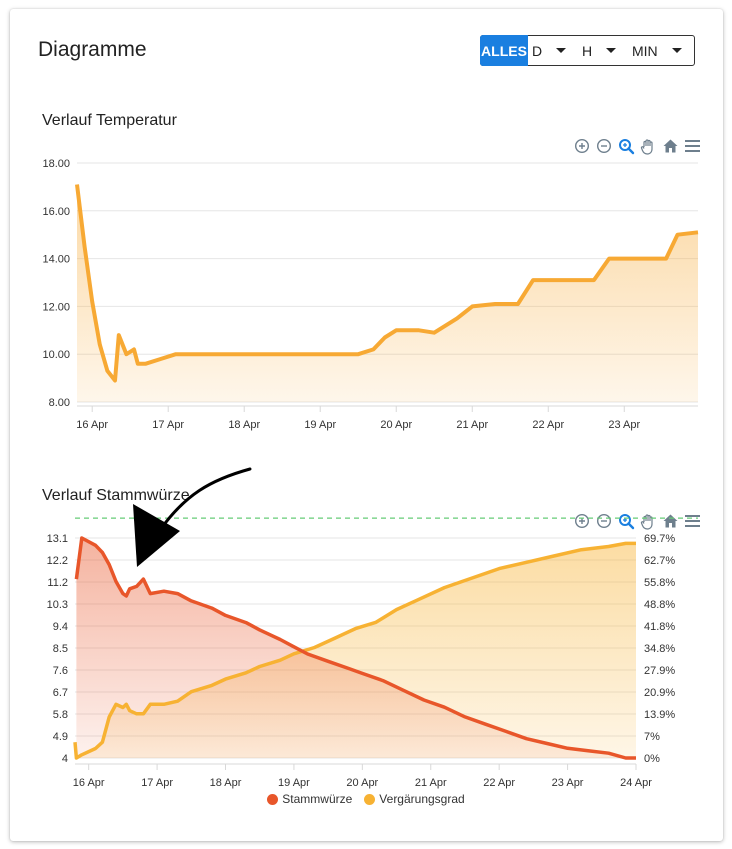  I want to click on y-left-tick-label: 4, so click(65, 759).